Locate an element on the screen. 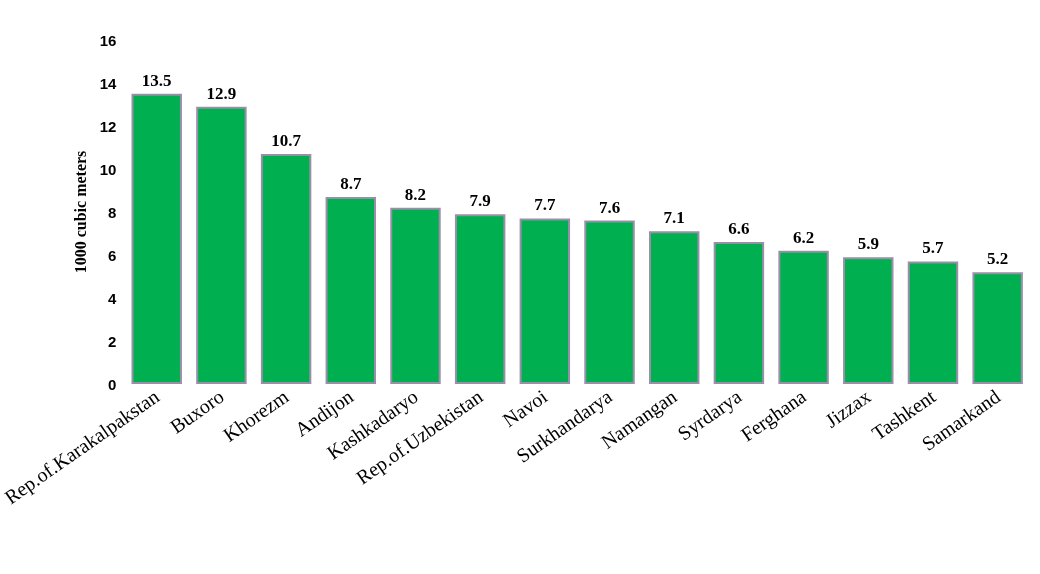 Image resolution: width=1040 pixels, height=574 pixels. data-label: 7.6 is located at coordinates (609, 207).